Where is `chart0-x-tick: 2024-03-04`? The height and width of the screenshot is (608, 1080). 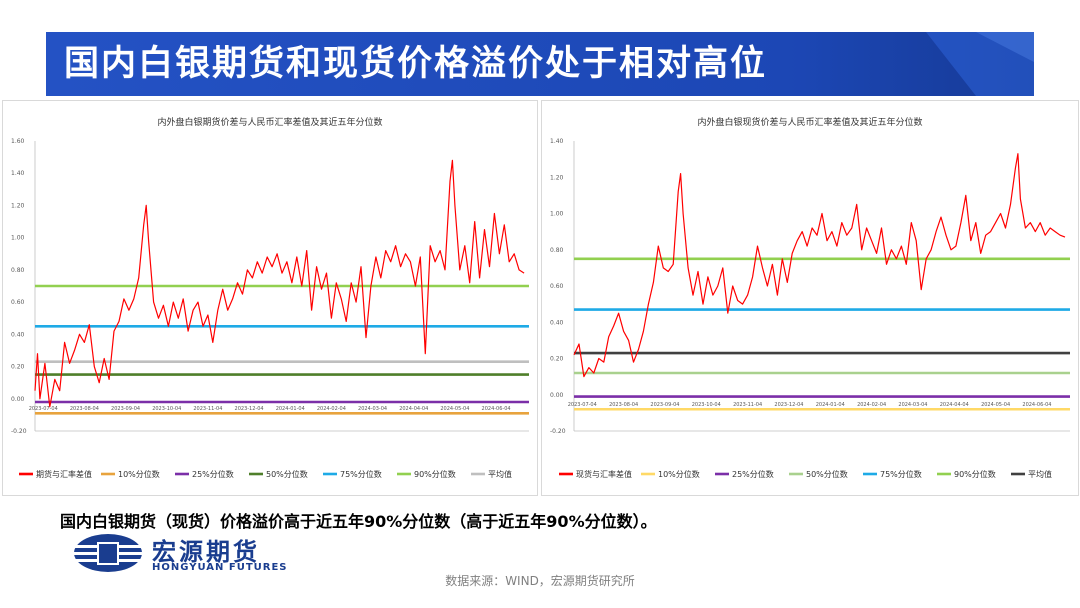 chart0-x-tick: 2024-03-04 is located at coordinates (372, 409).